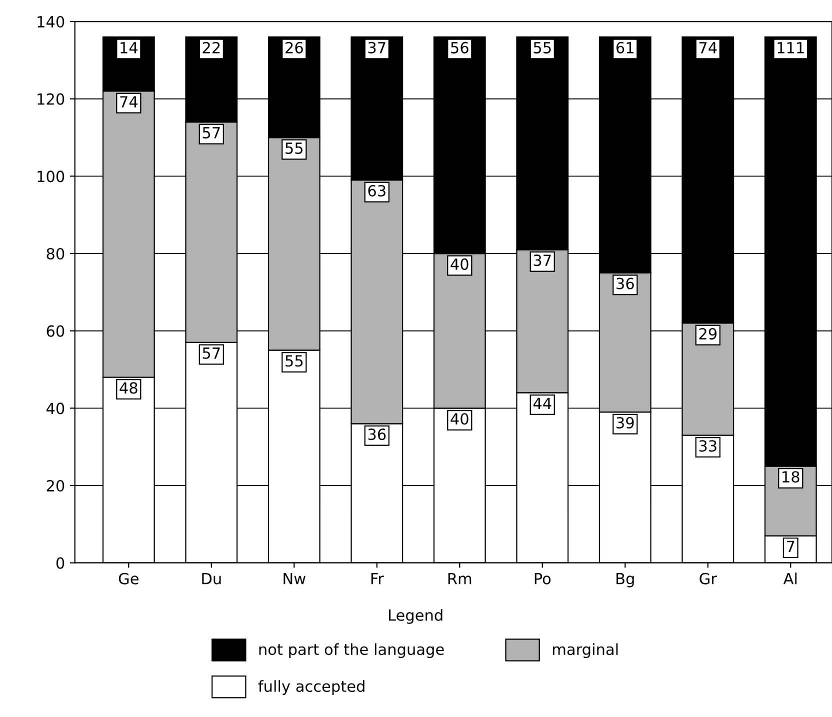 This screenshot has height=717, width=832. I want to click on x-tick-label: Du, so click(211, 578).